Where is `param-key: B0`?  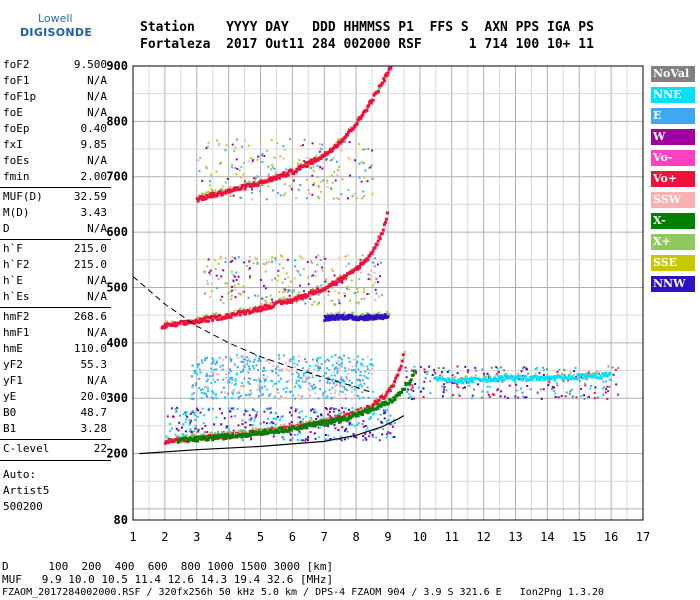 param-key: B0 is located at coordinates (10, 412).